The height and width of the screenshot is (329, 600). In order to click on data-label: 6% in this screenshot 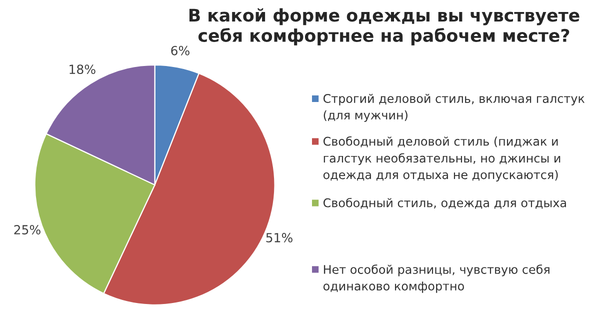, I will do `click(180, 51)`.